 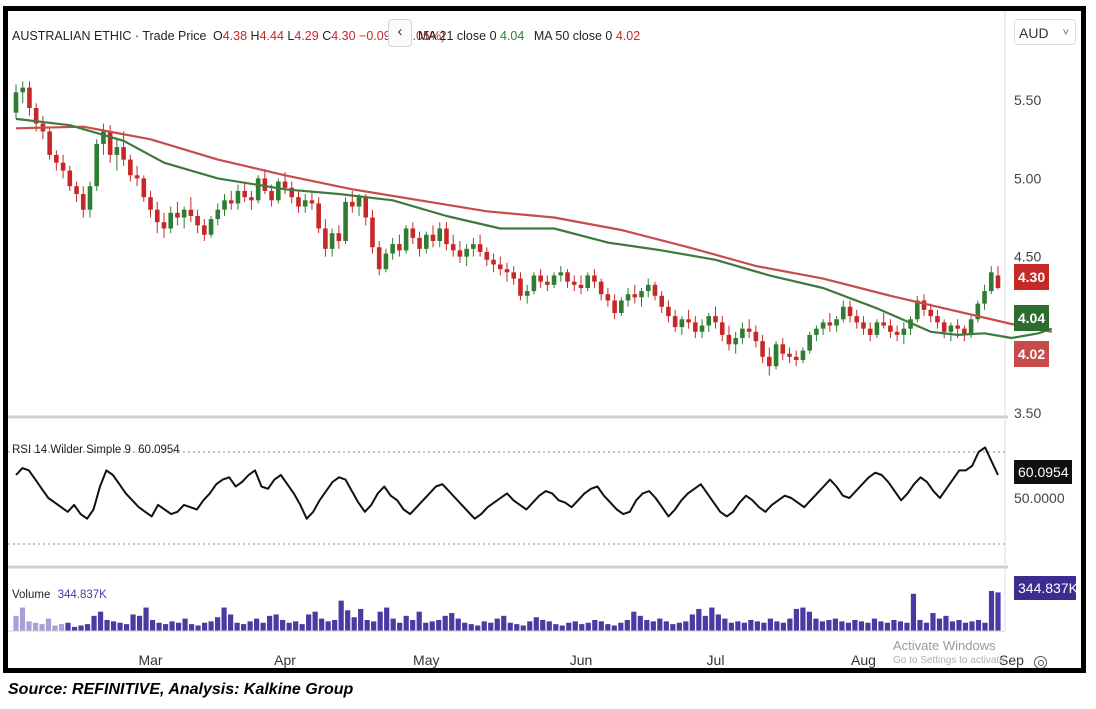 I want to click on ma50-price-tag: 4.02, so click(x=1031, y=354).